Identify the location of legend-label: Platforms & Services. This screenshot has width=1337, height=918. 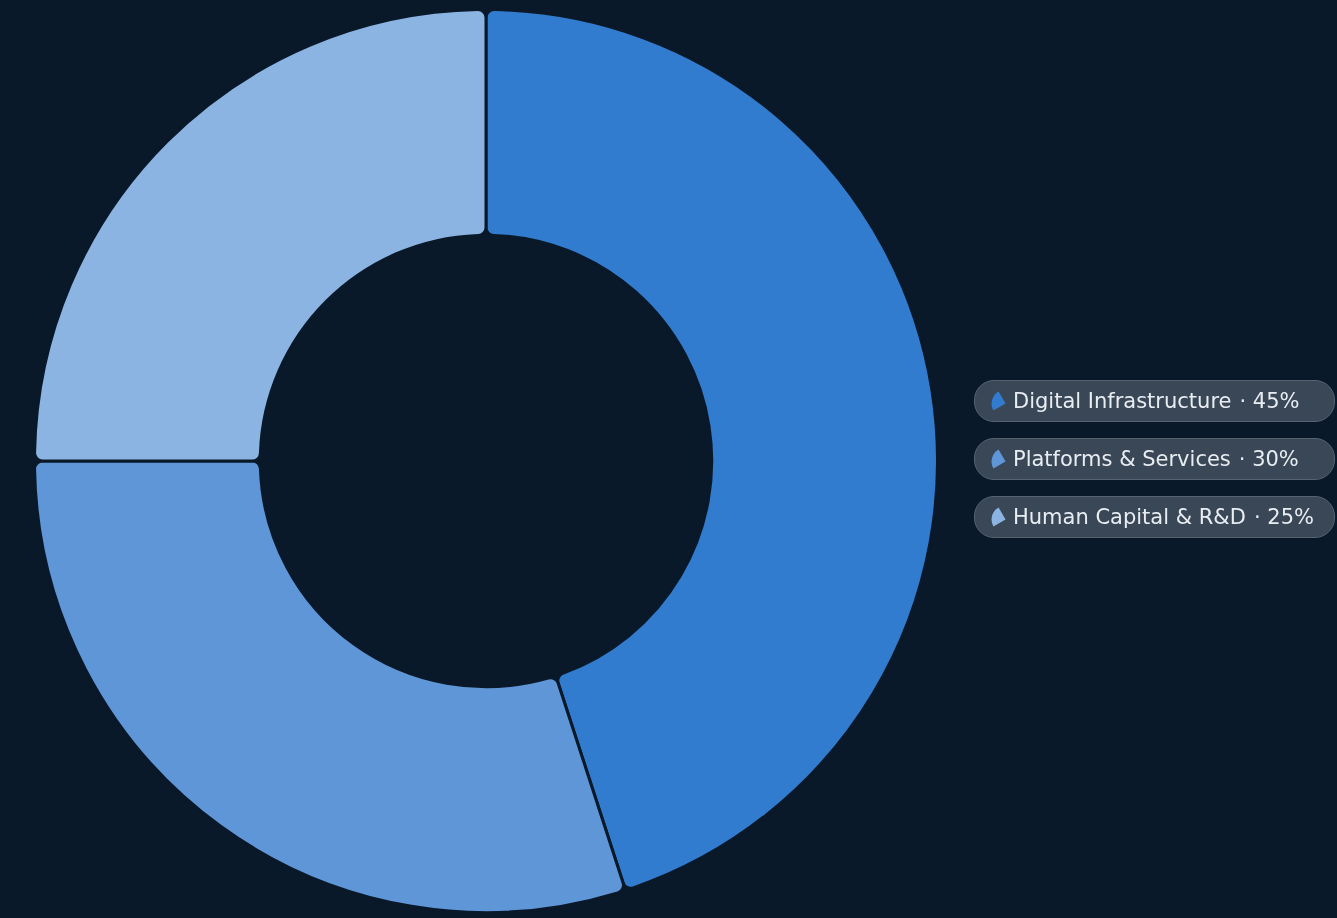
(1122, 459).